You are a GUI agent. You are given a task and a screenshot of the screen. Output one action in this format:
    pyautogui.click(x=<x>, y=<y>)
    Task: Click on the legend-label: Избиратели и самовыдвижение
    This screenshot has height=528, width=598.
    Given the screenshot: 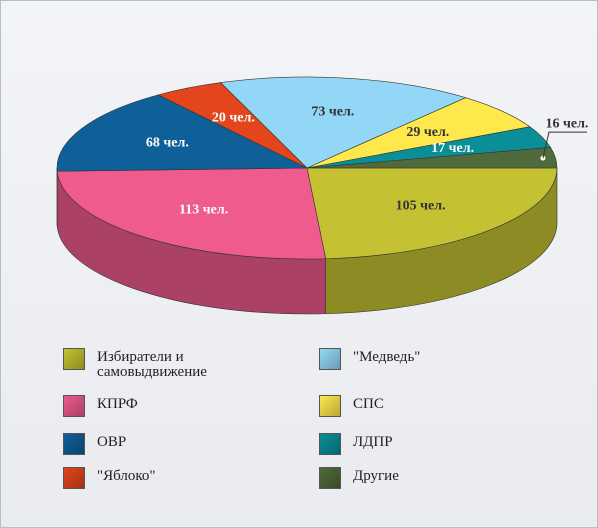 What is the action you would take?
    pyautogui.click(x=152, y=364)
    